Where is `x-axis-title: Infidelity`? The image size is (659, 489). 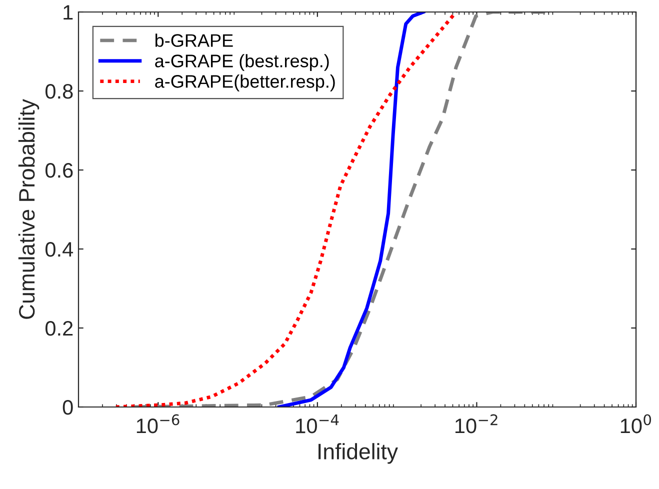 x-axis-title: Infidelity is located at coordinates (358, 453).